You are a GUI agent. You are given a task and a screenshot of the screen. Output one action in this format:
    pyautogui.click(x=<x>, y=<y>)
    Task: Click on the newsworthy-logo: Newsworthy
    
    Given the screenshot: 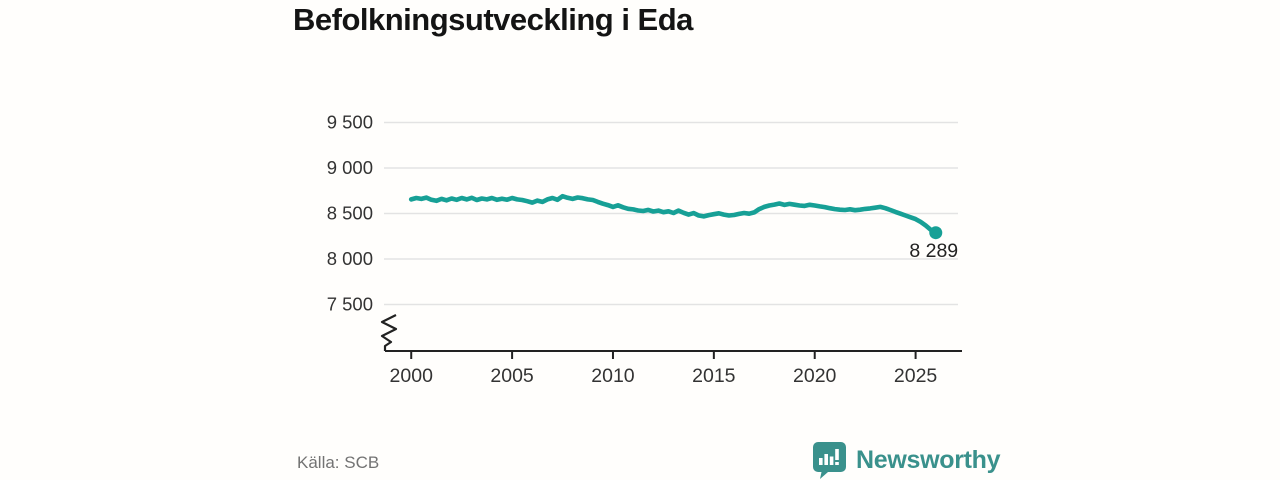 What is the action you would take?
    pyautogui.click(x=906, y=460)
    